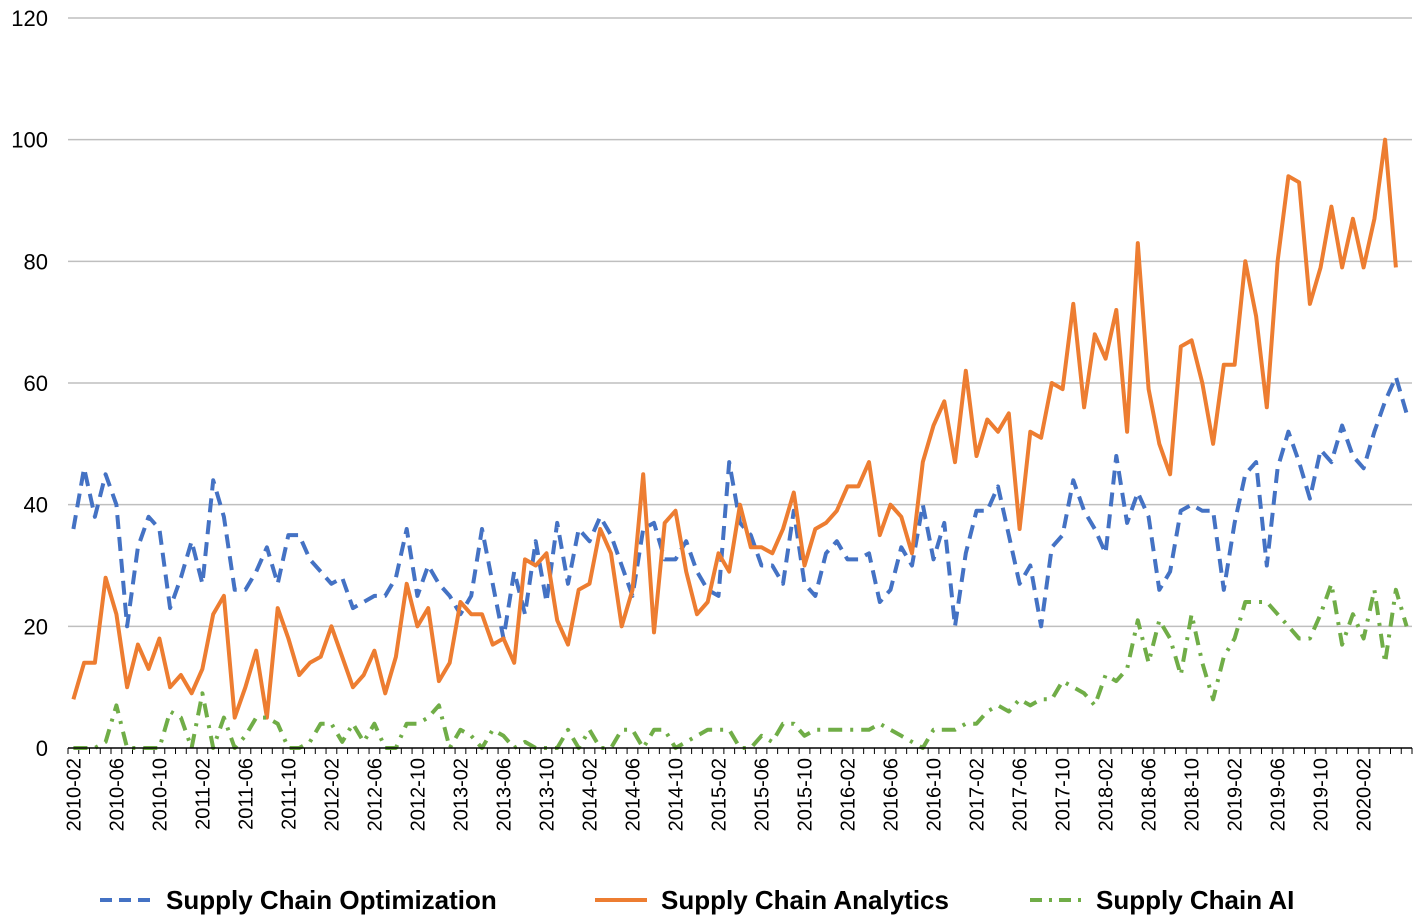 The image size is (1417, 917). I want to click on x-tick-label: 2019-06, so click(1279, 794).